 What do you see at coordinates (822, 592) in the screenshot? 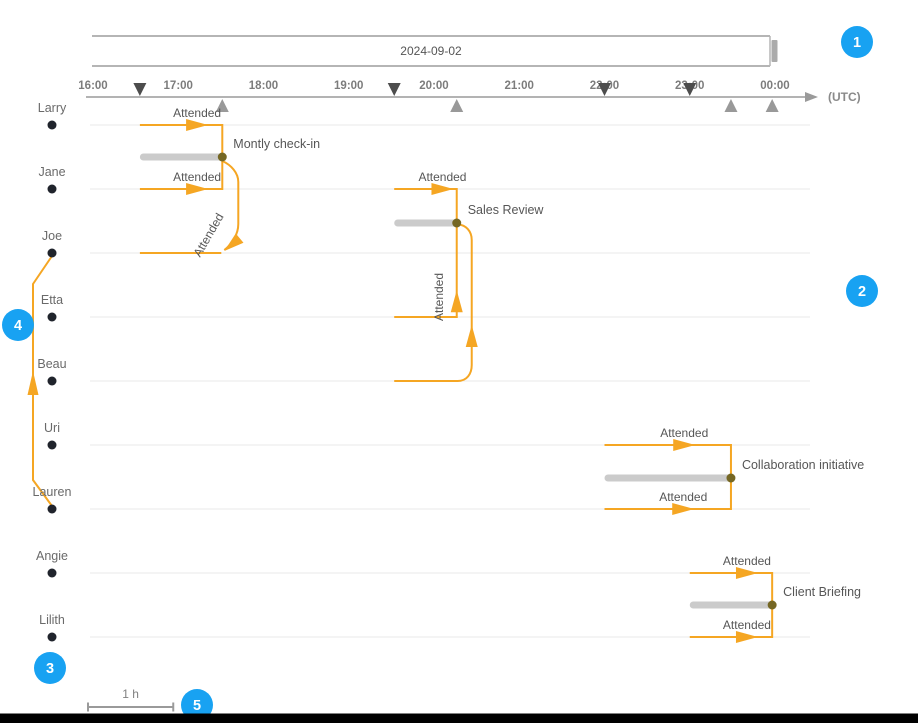
I see `event-label: Client Briefing` at bounding box center [822, 592].